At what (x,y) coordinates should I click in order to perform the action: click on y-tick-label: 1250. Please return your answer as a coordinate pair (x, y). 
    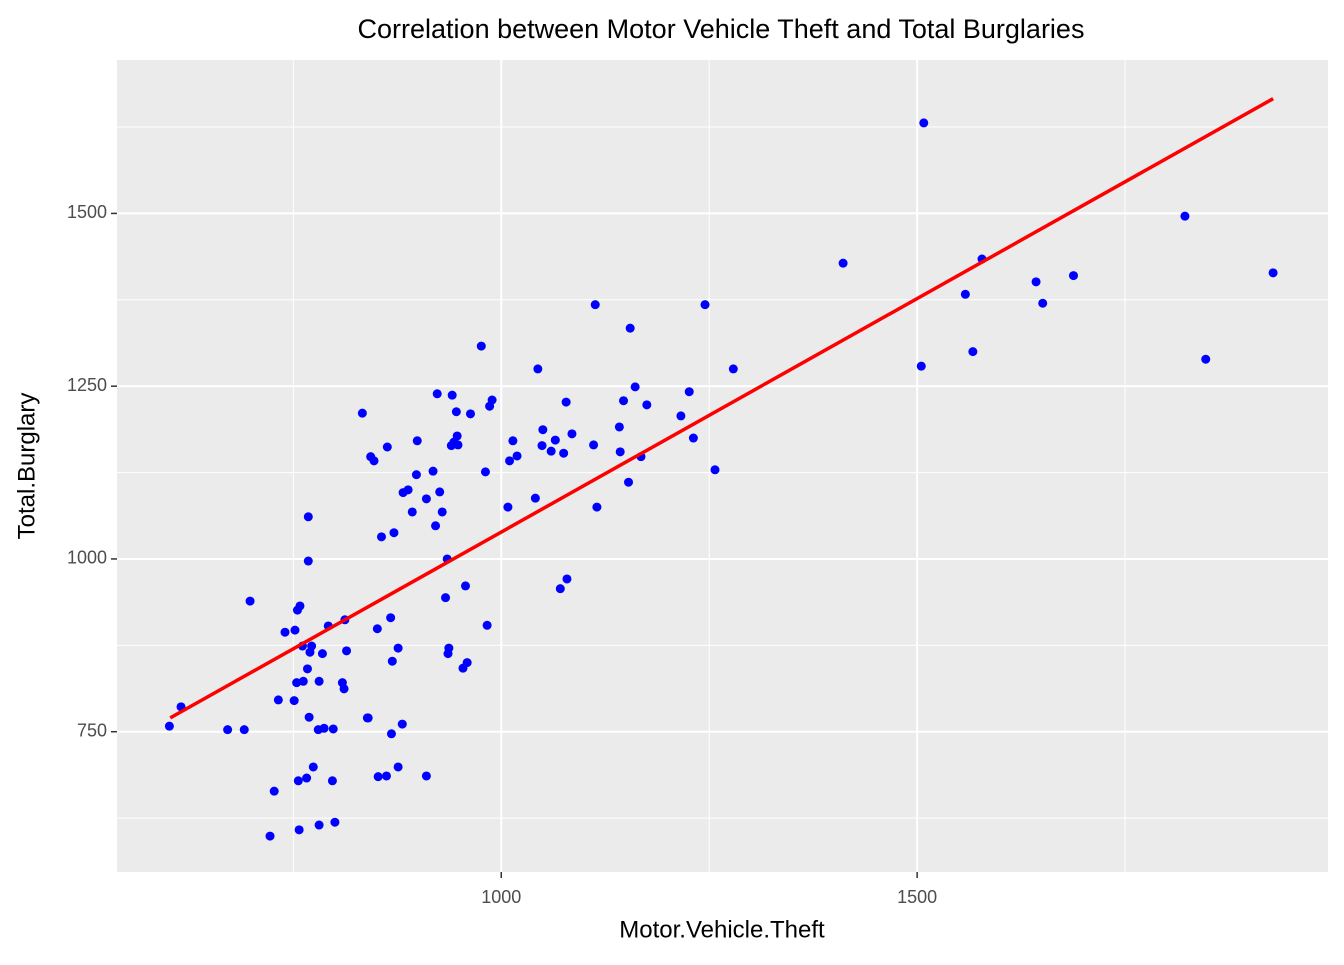
    Looking at the image, I should click on (87, 385).